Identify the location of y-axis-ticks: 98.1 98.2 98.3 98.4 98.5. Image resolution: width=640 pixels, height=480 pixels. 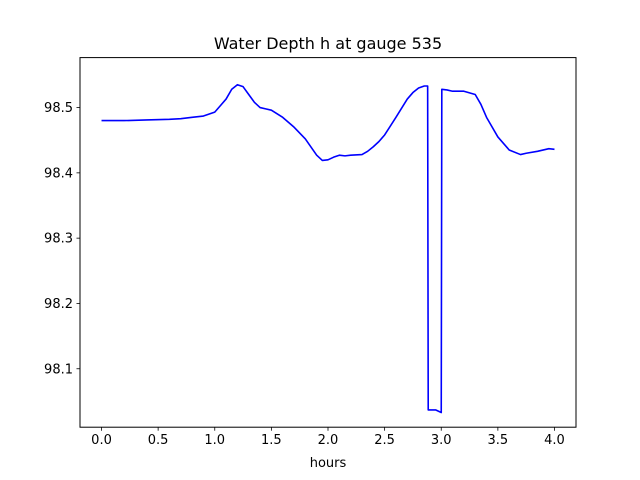
(62, 239).